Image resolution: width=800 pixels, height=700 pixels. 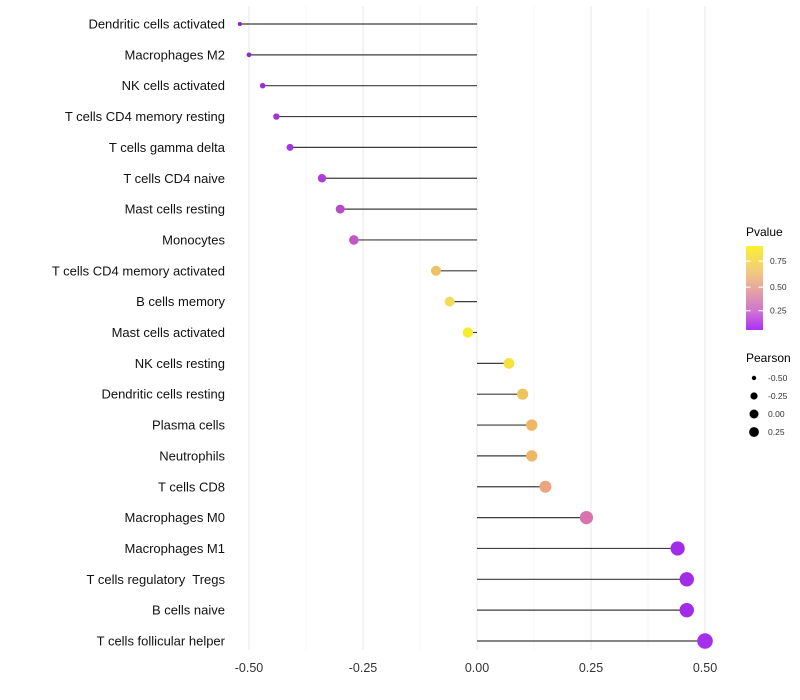 What do you see at coordinates (188, 425) in the screenshot?
I see `y-axis-label: Plasma cells` at bounding box center [188, 425].